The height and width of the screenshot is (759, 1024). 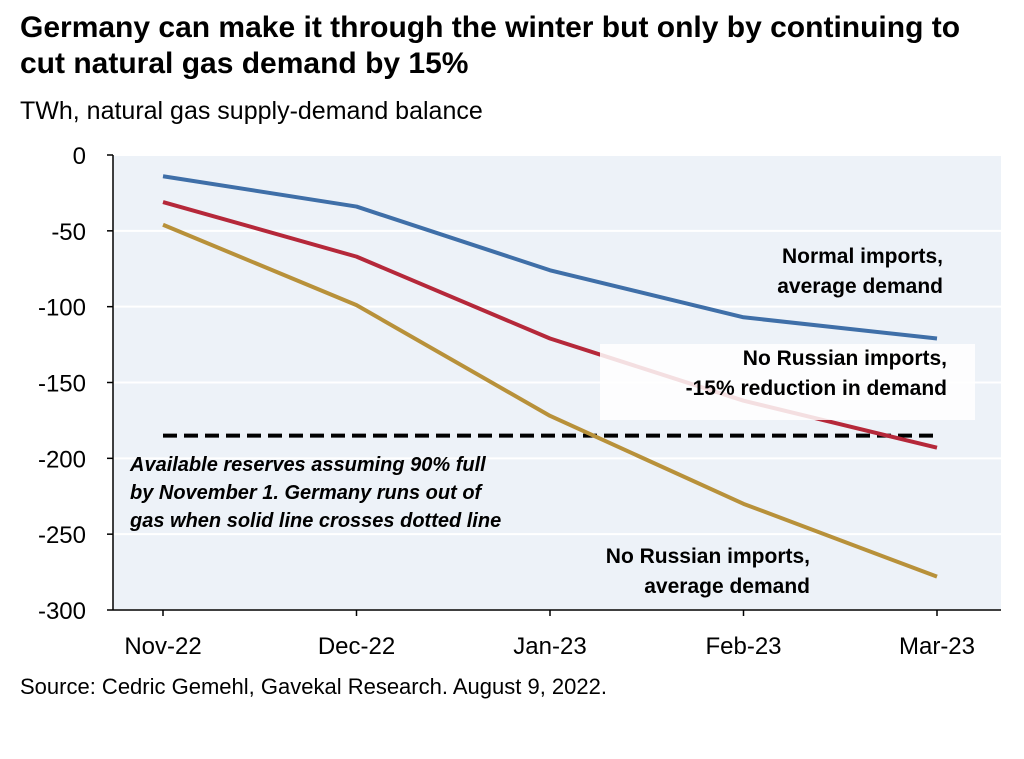 What do you see at coordinates (79, 156) in the screenshot?
I see `y-tick-label: 0` at bounding box center [79, 156].